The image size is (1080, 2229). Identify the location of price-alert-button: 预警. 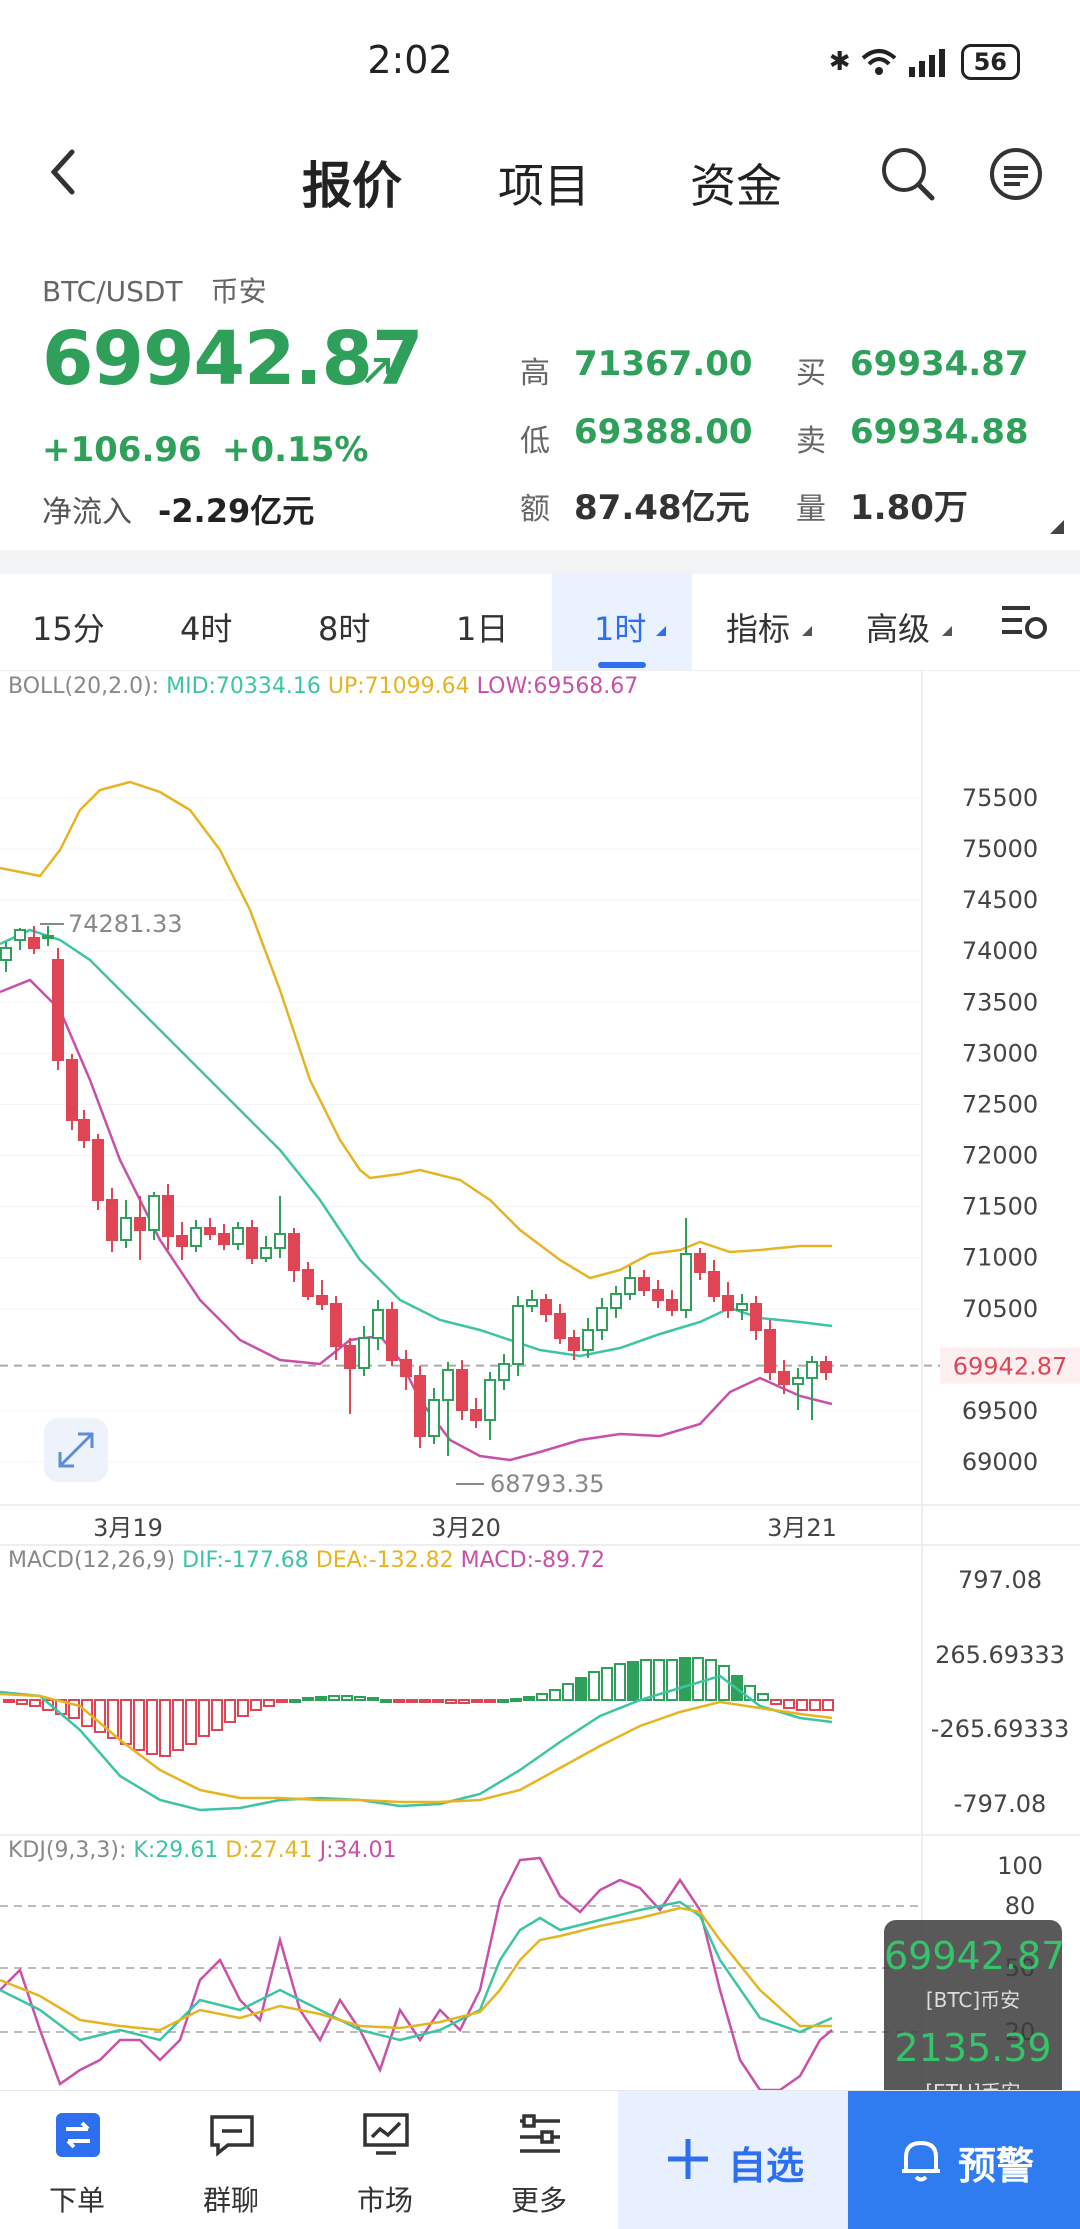
(964, 2160).